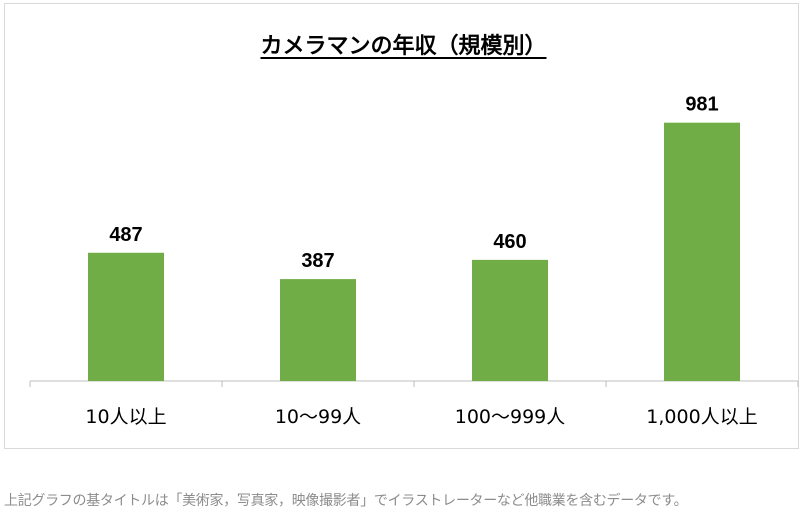 This screenshot has width=807, height=515. What do you see at coordinates (701, 417) in the screenshot?
I see `category-label: 1,000人以上` at bounding box center [701, 417].